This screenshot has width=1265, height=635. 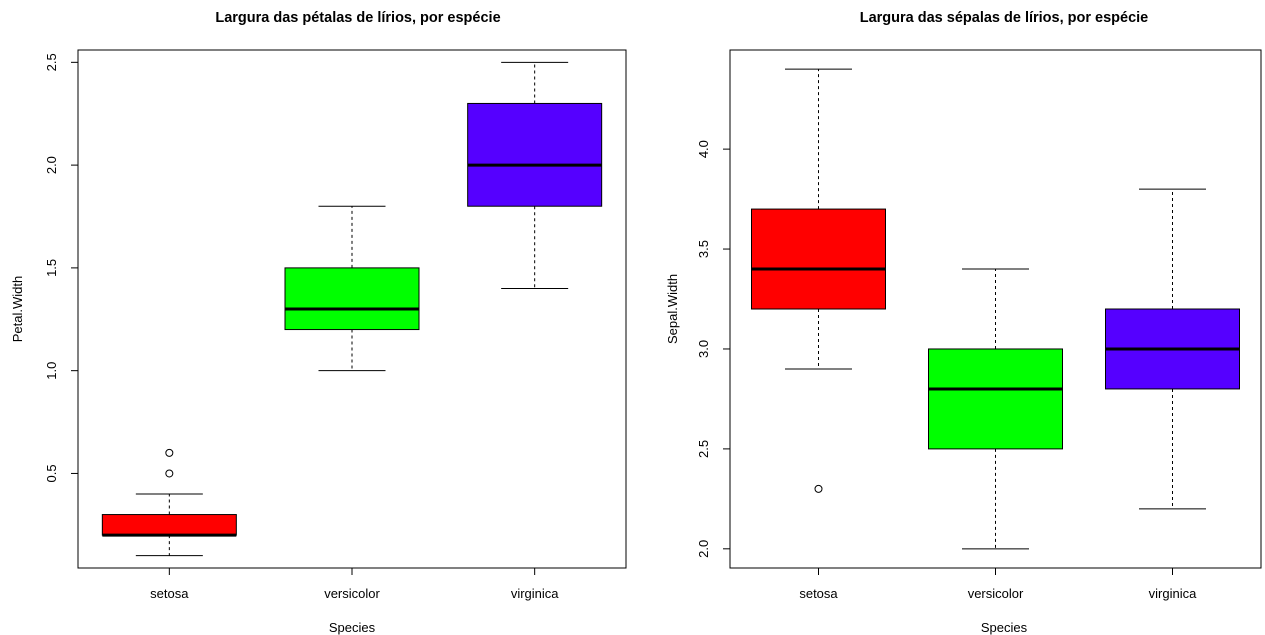 What do you see at coordinates (51, 268) in the screenshot?
I see `y-tick-label: 1.5` at bounding box center [51, 268].